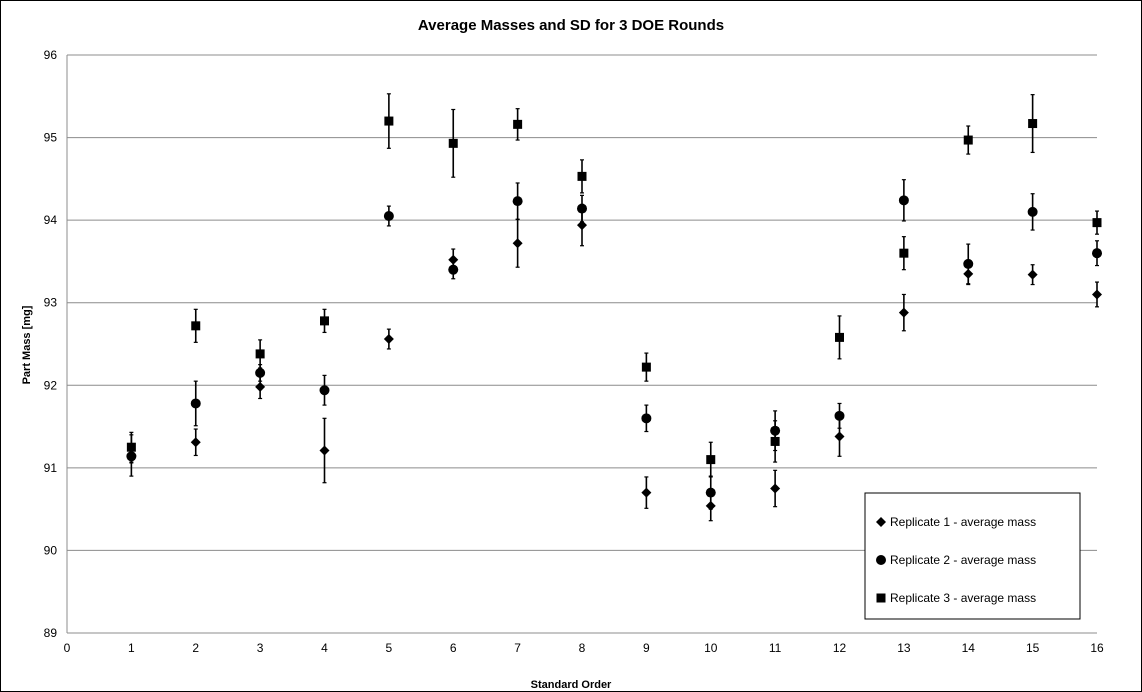 The height and width of the screenshot is (692, 1142). I want to click on legend-label-series-2: Replicate 2 - average mass, so click(963, 560).